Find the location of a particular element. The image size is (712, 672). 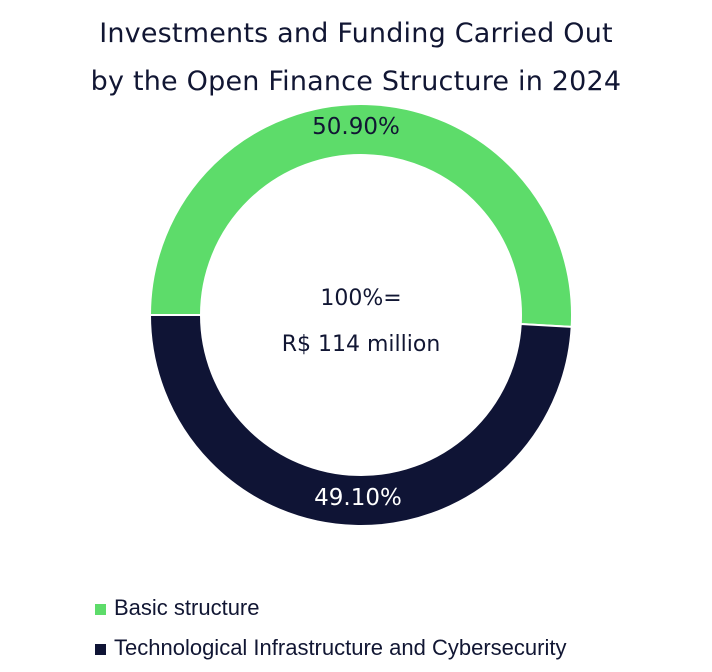

legend-item-basic-structure: Basic structure is located at coordinates (330, 608).